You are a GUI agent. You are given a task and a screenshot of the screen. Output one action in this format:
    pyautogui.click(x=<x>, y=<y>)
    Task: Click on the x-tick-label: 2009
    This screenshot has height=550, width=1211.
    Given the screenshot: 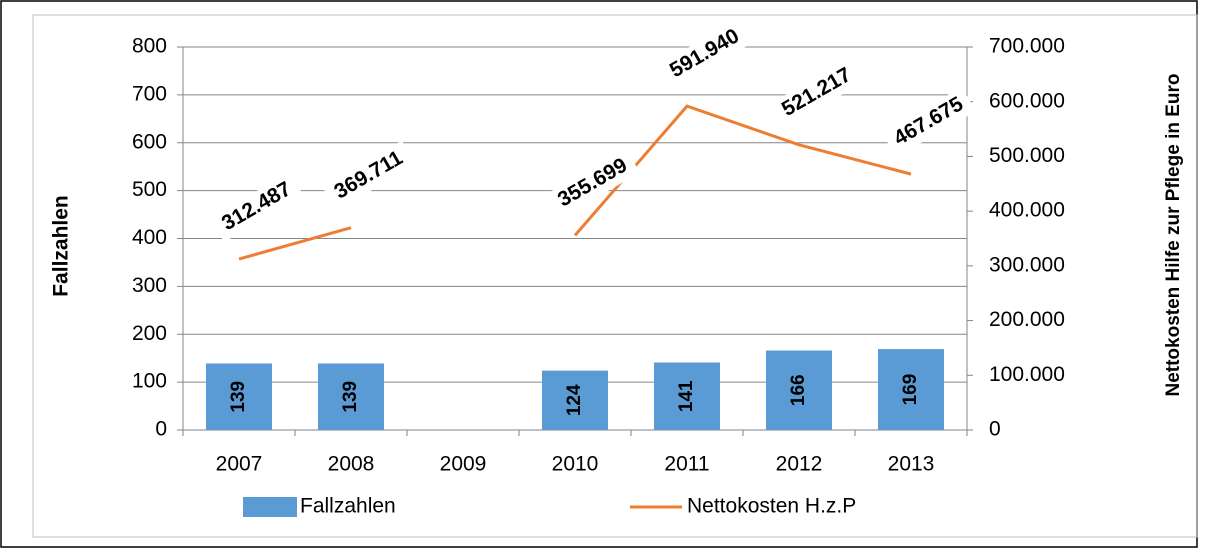 What is the action you would take?
    pyautogui.click(x=463, y=464)
    